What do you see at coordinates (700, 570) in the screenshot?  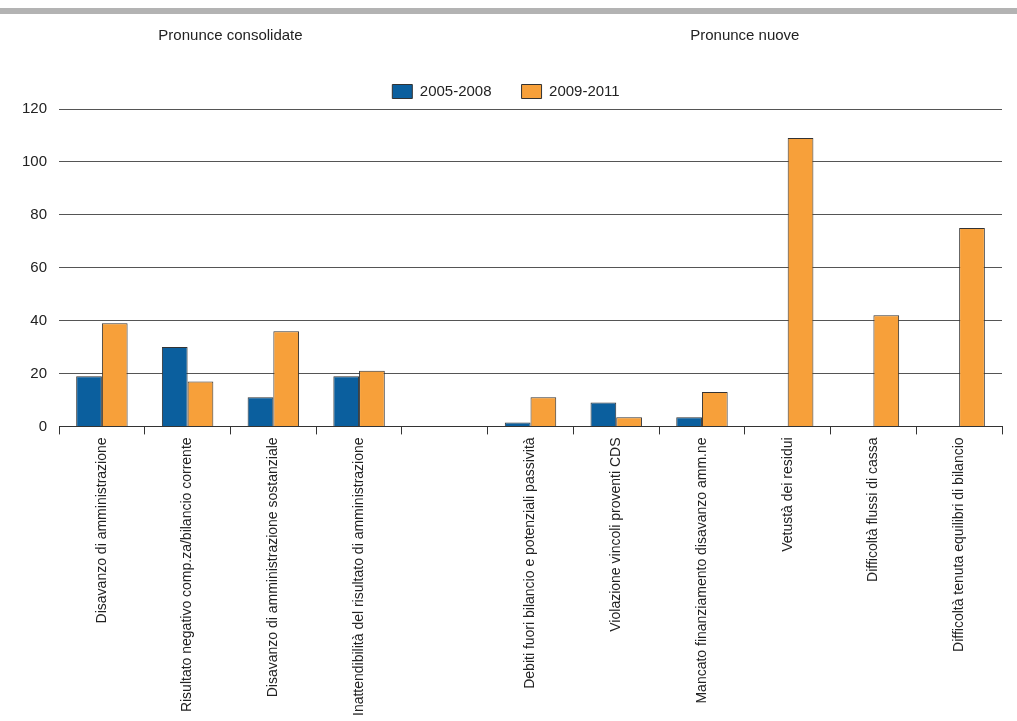 I see `x-tick-label: Mancato finanziamento disavanzo amm.ne` at bounding box center [700, 570].